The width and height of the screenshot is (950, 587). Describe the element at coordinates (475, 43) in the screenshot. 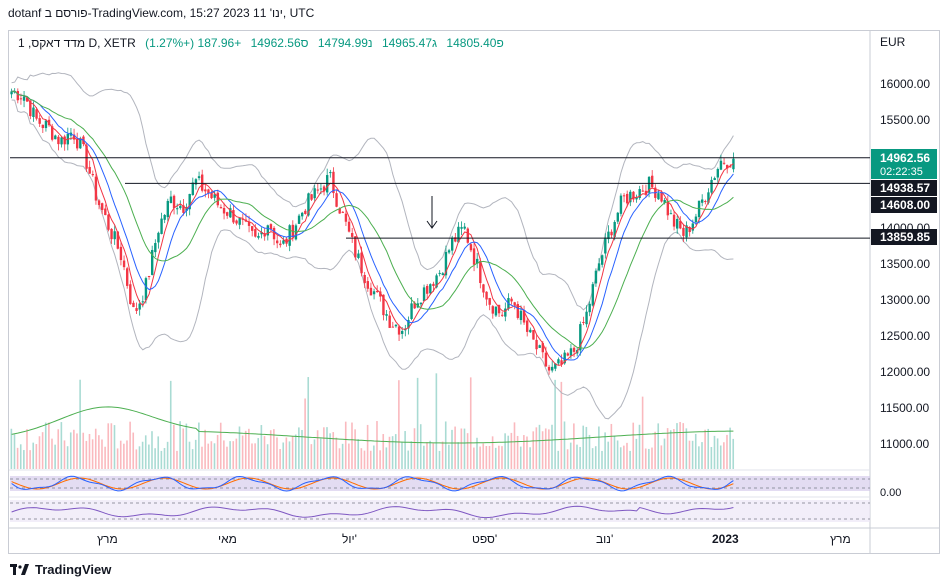

I see `legend-open: פ14805.40` at that location.